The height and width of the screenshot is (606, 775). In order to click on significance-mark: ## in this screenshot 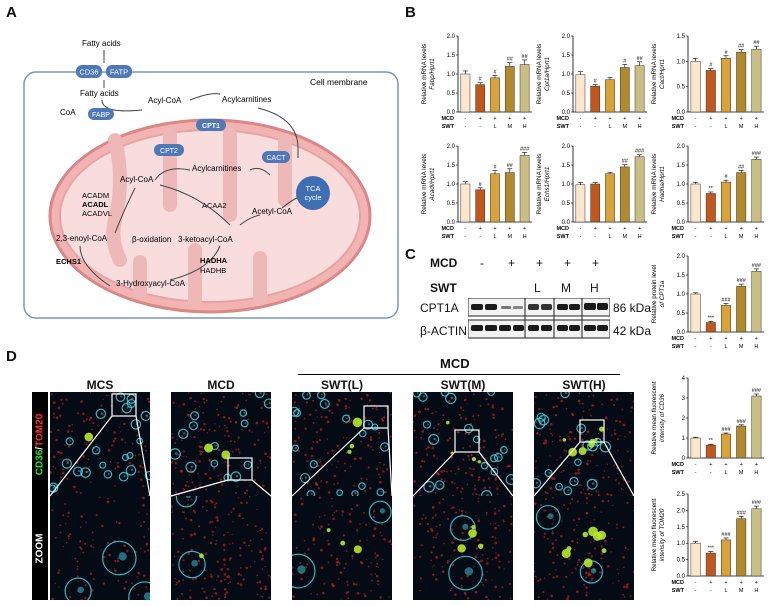, I will do `click(510, 60)`.